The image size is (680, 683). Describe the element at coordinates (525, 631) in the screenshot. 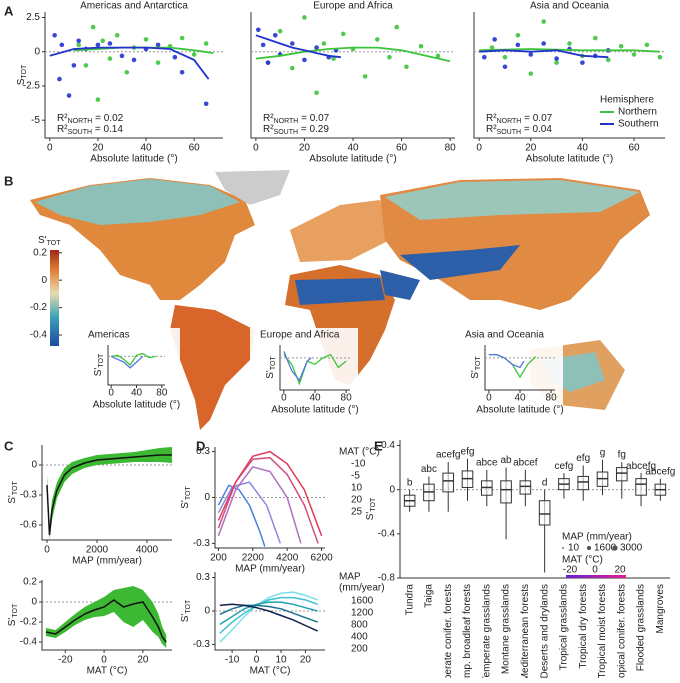

I see `x-tick-label: Mediterranean forests` at that location.